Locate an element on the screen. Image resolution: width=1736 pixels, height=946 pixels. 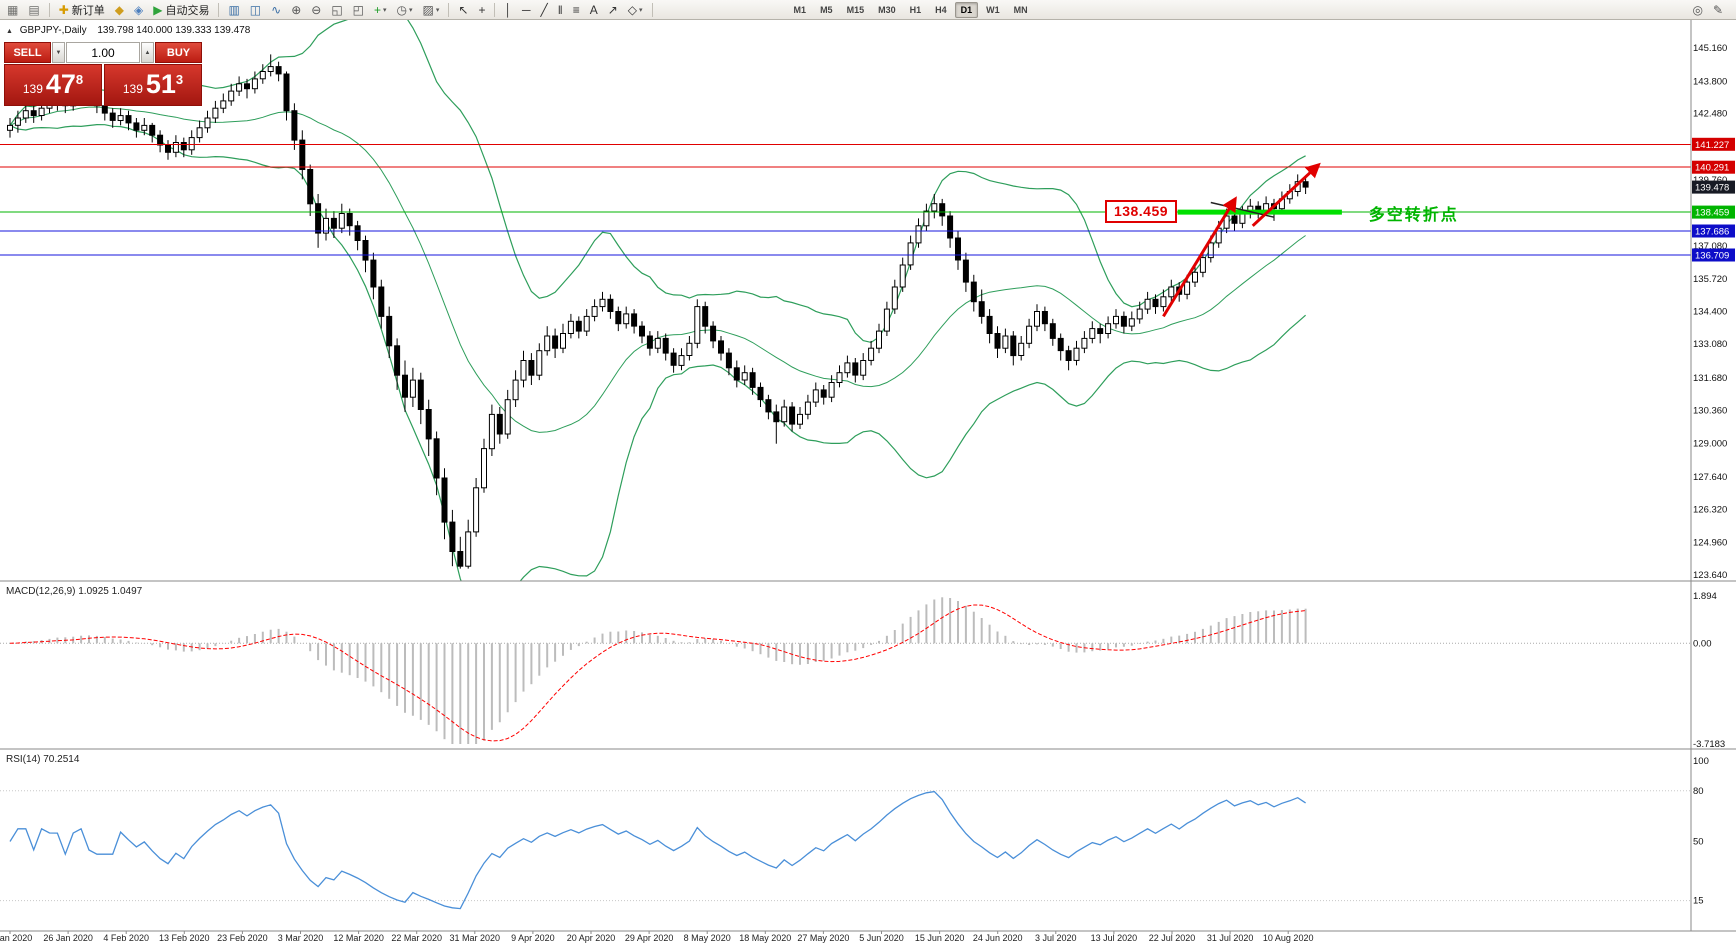
fibonacci-icon: ≡ is located at coordinates (576, 9).